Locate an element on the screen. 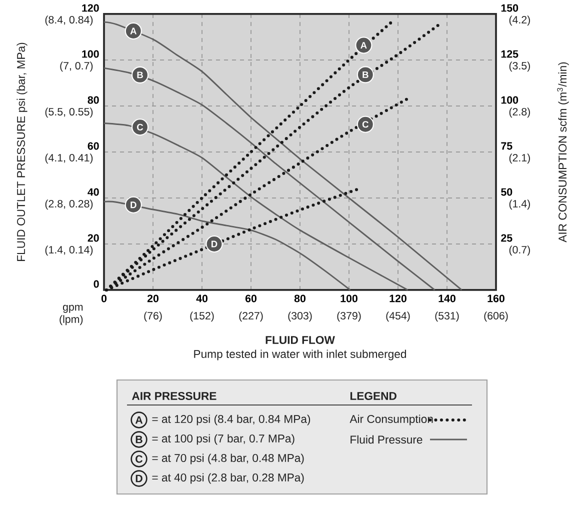  text: (303) is located at coordinates (300, 317).